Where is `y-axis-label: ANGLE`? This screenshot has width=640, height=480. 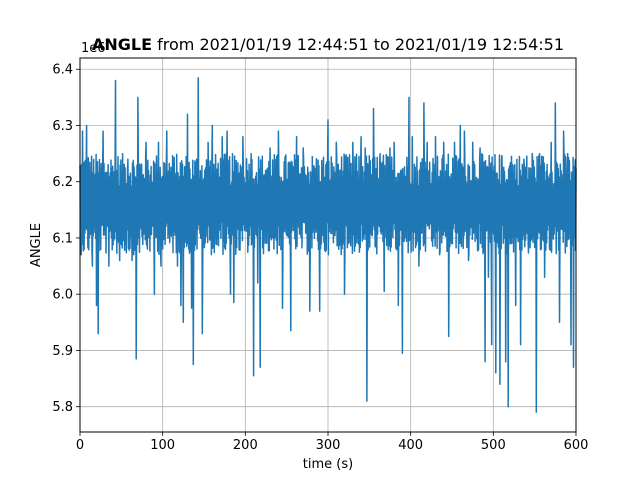
y-axis-label: ANGLE is located at coordinates (36, 245).